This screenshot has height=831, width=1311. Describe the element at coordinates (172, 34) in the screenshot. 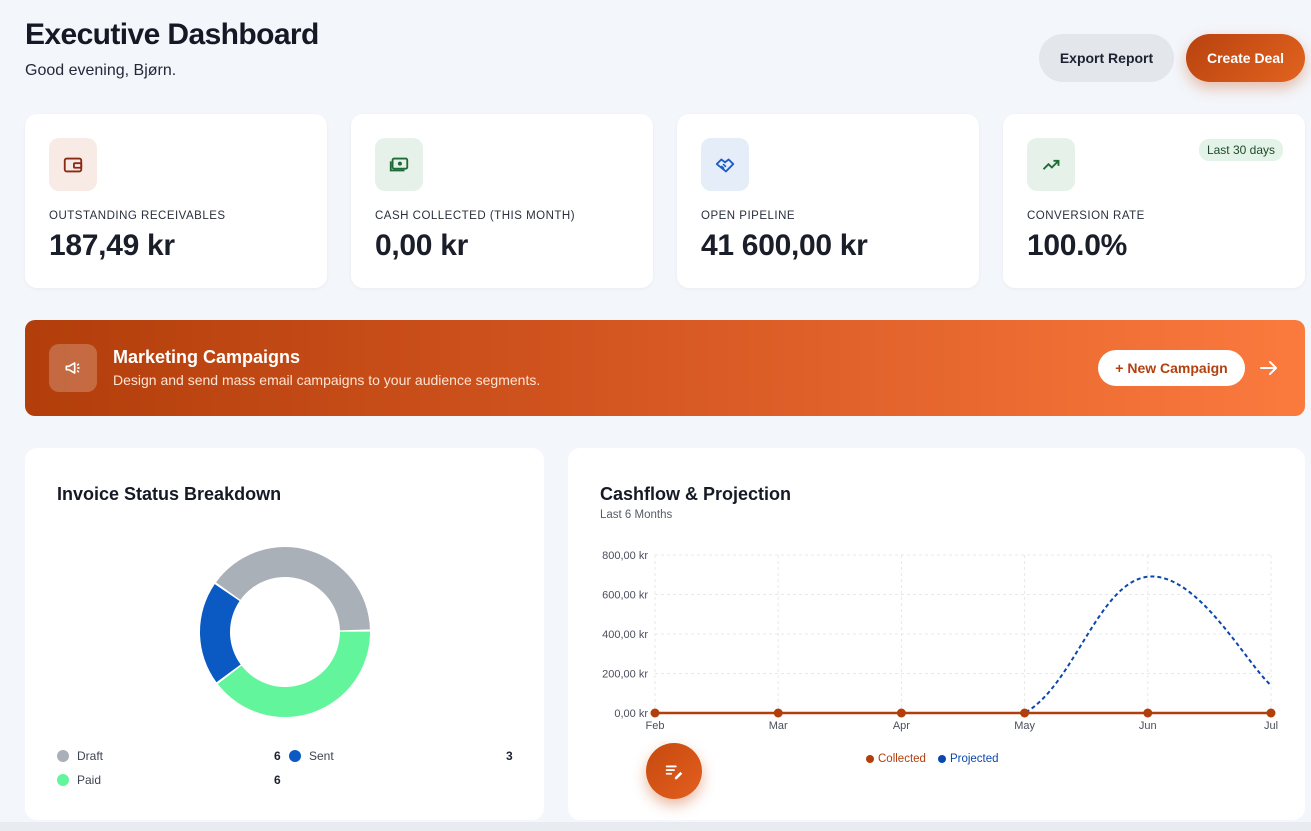

I see `page-title: Executive Dashboard` at that location.